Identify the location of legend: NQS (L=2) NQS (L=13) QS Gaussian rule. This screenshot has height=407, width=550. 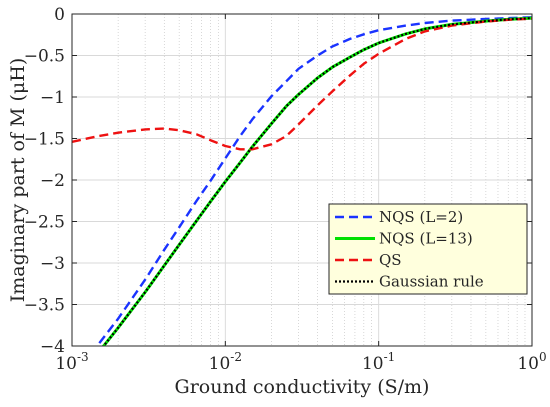
(428, 249).